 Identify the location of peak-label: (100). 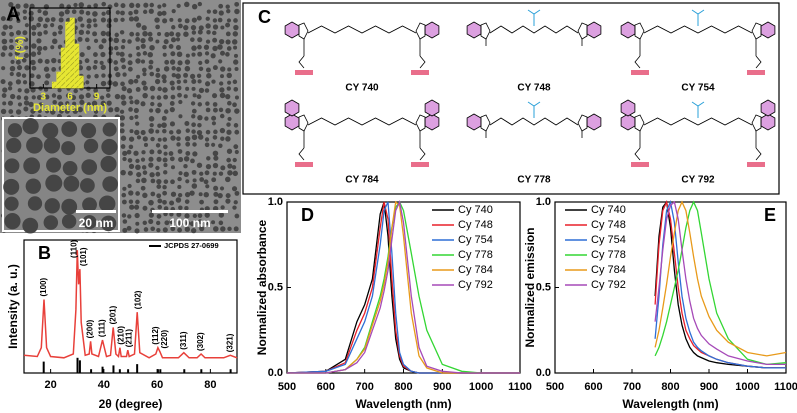
(43, 287).